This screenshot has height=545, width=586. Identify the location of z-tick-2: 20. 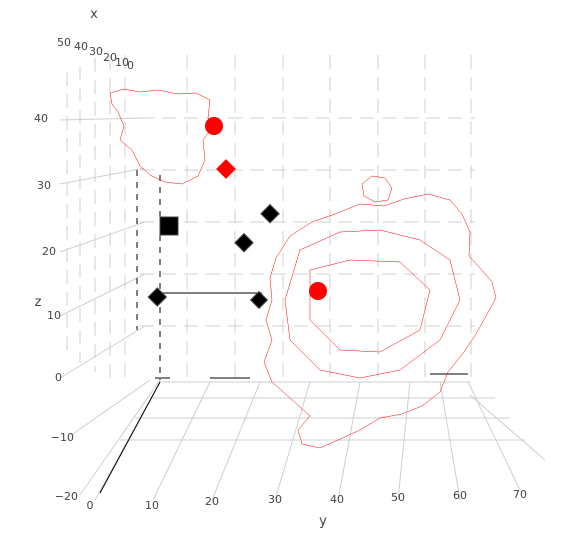
(49, 251).